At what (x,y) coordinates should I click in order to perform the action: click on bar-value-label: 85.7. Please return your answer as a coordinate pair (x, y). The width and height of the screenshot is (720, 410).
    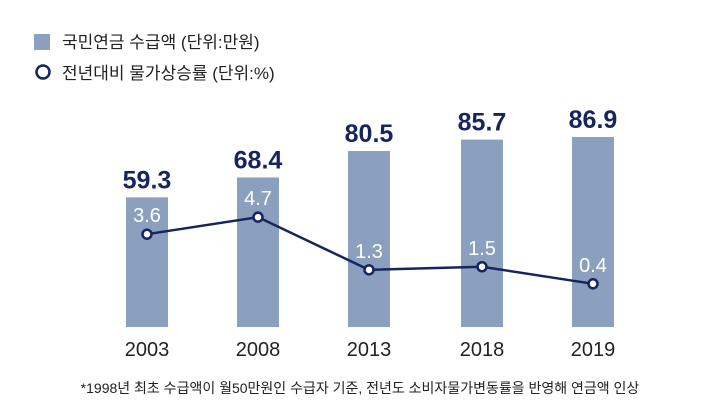
    Looking at the image, I should click on (482, 123).